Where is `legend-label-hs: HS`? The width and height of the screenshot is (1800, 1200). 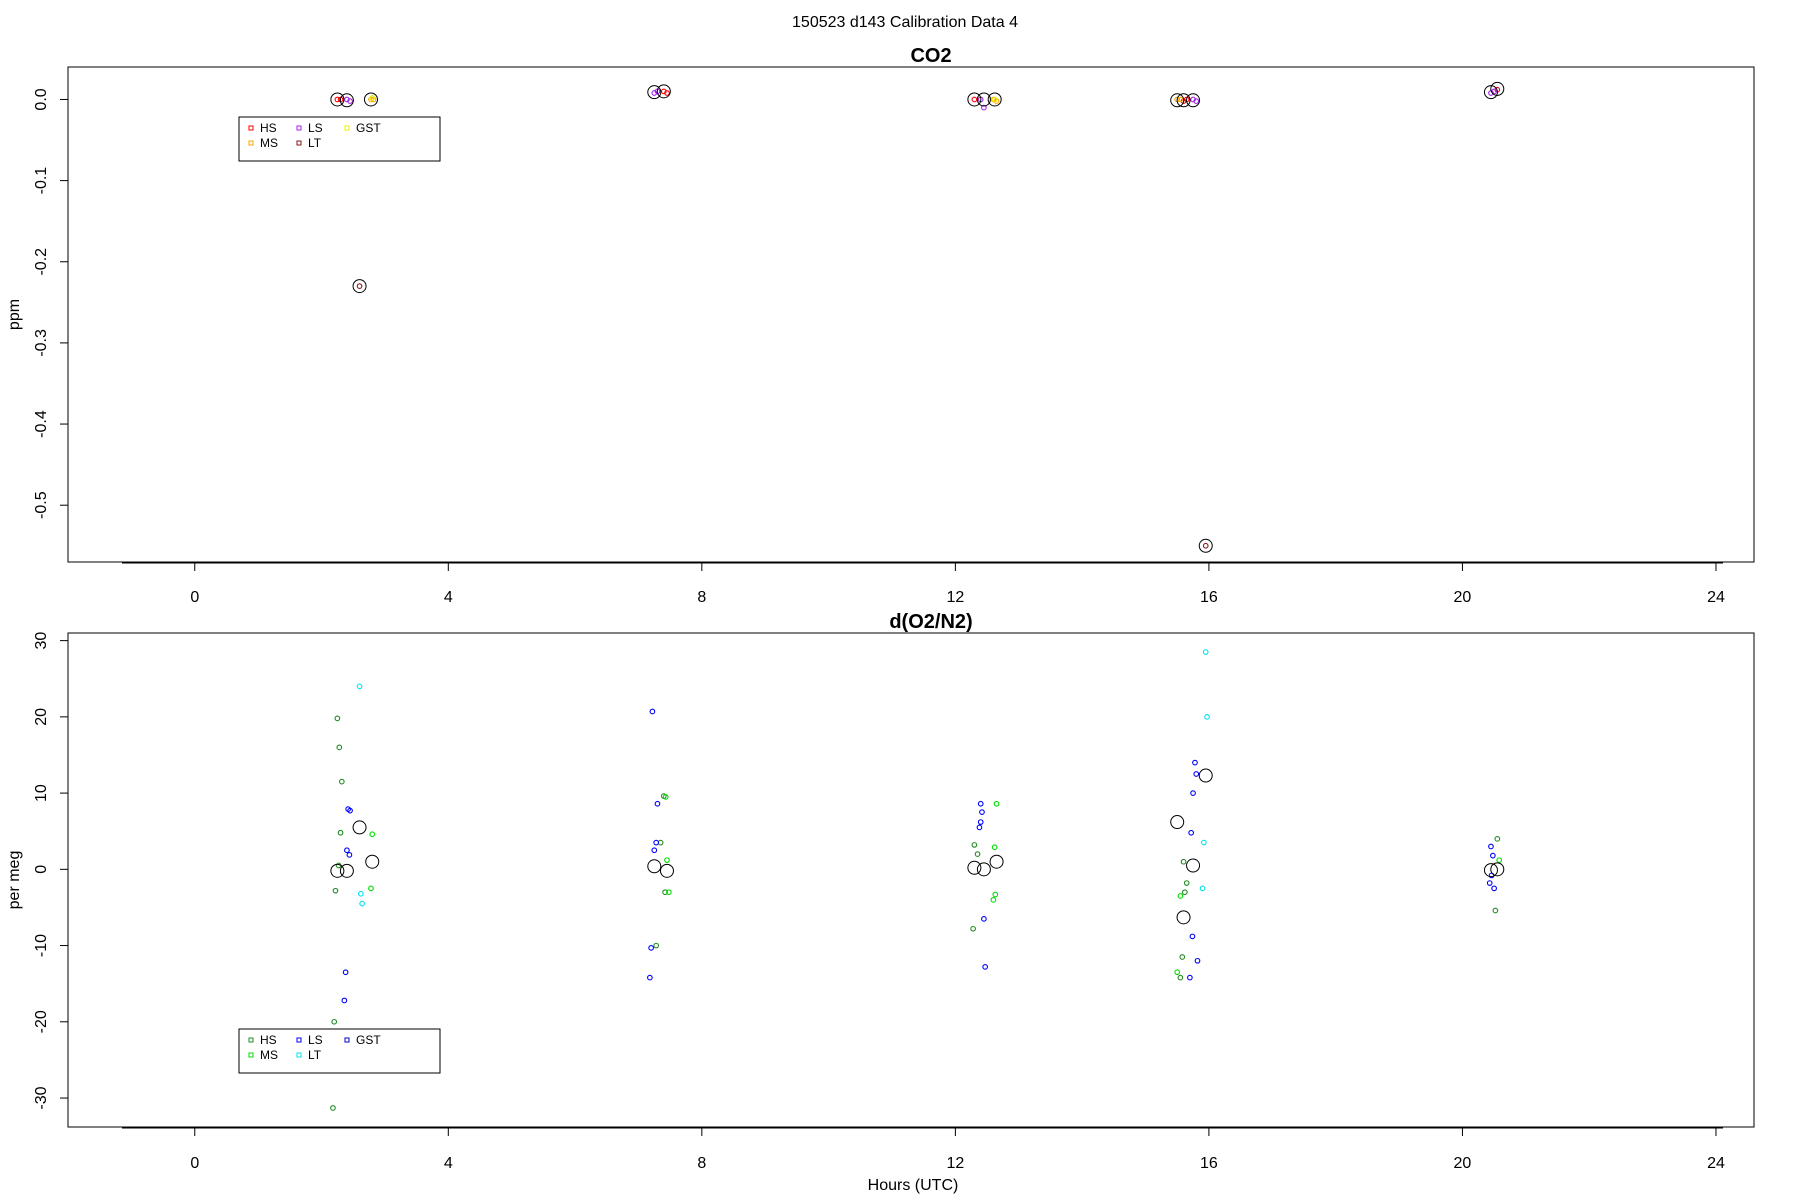 legend-label-hs: HS is located at coordinates (268, 1040).